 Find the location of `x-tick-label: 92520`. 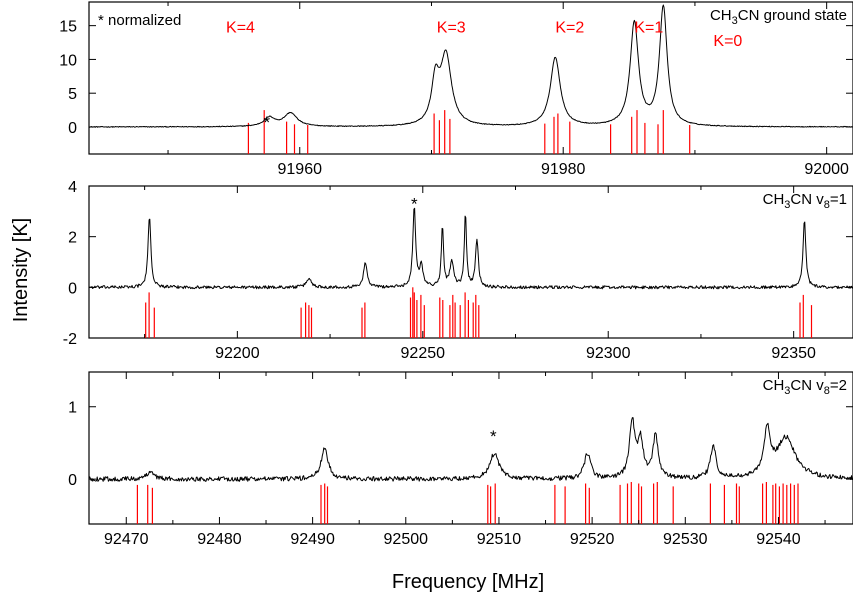

x-tick-label: 92520 is located at coordinates (592, 539).